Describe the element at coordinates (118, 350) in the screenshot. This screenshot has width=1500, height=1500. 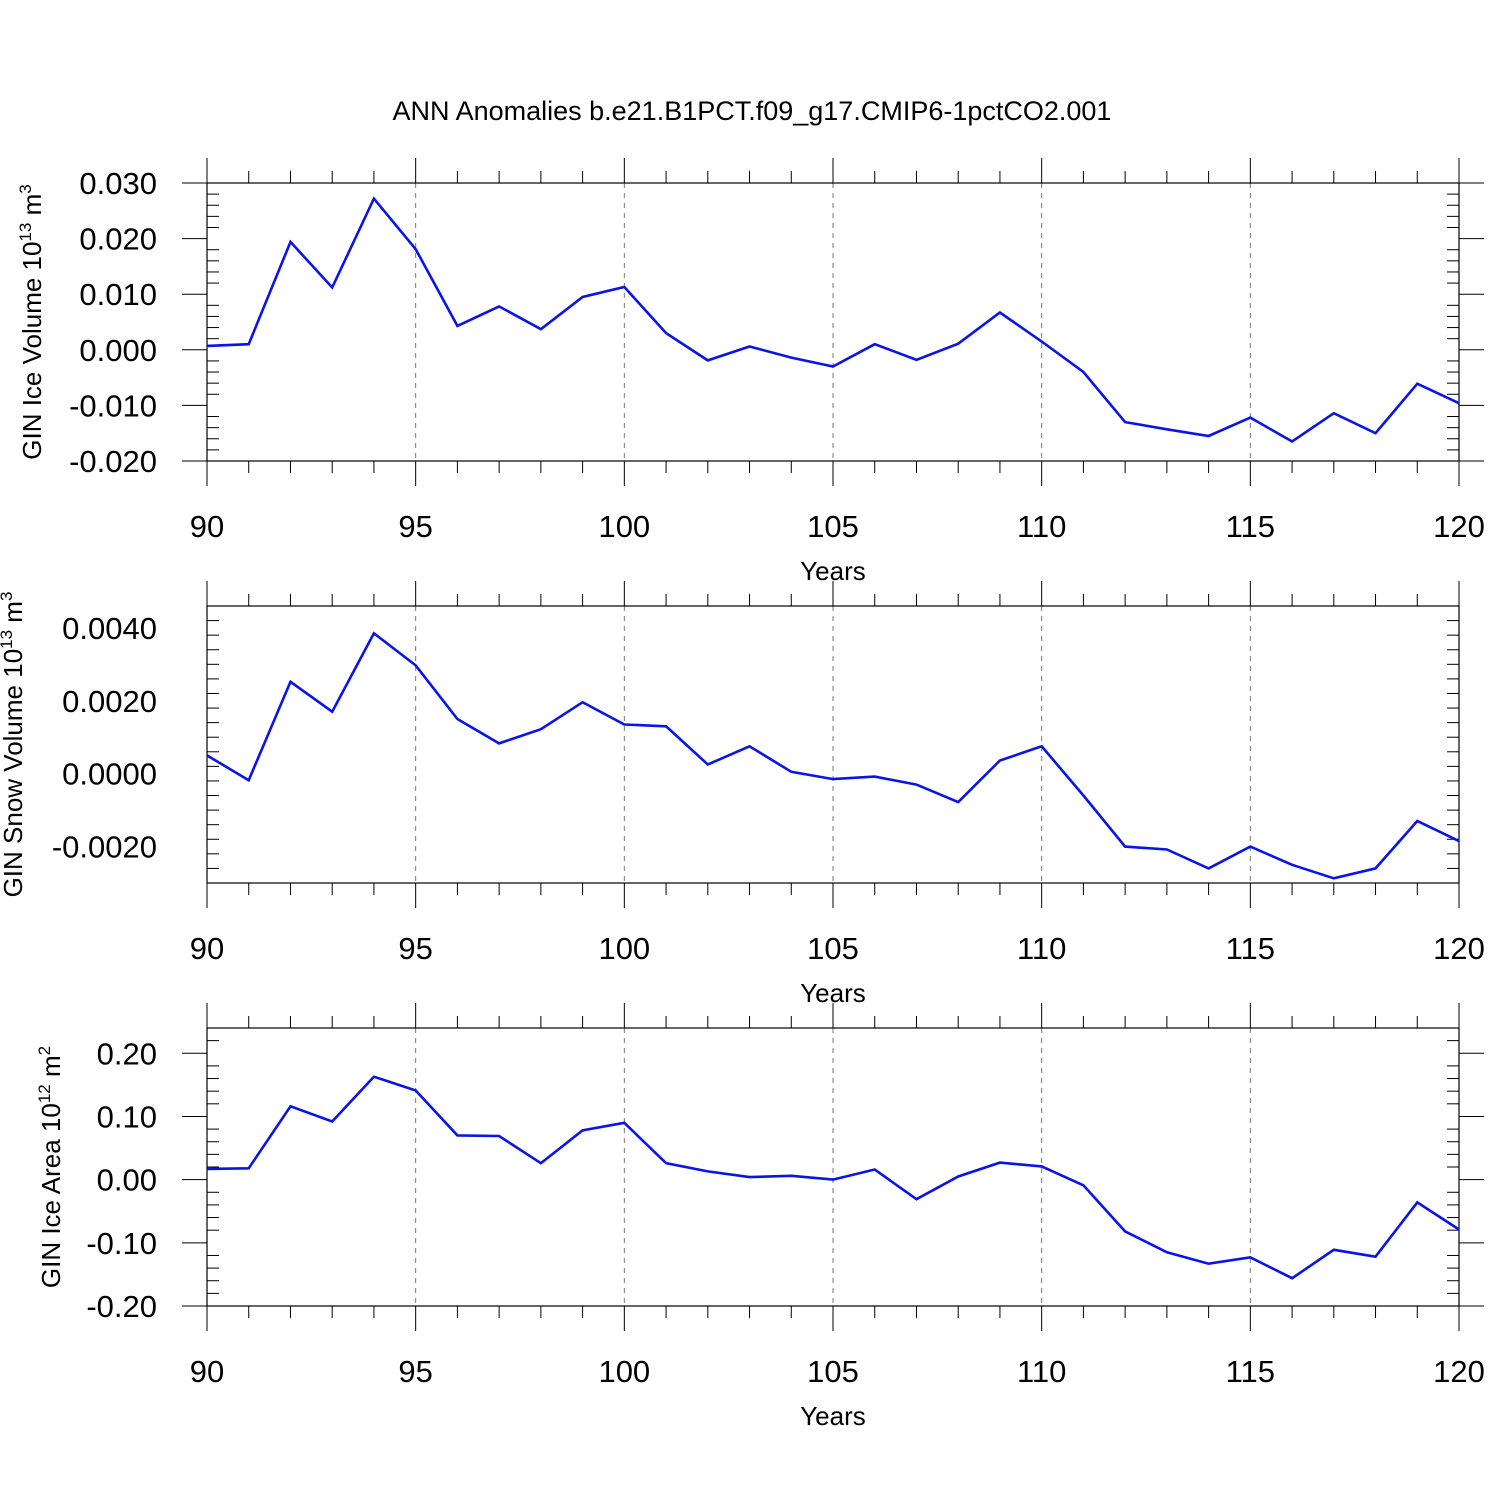
I see `y-tick-label: 0.000` at that location.